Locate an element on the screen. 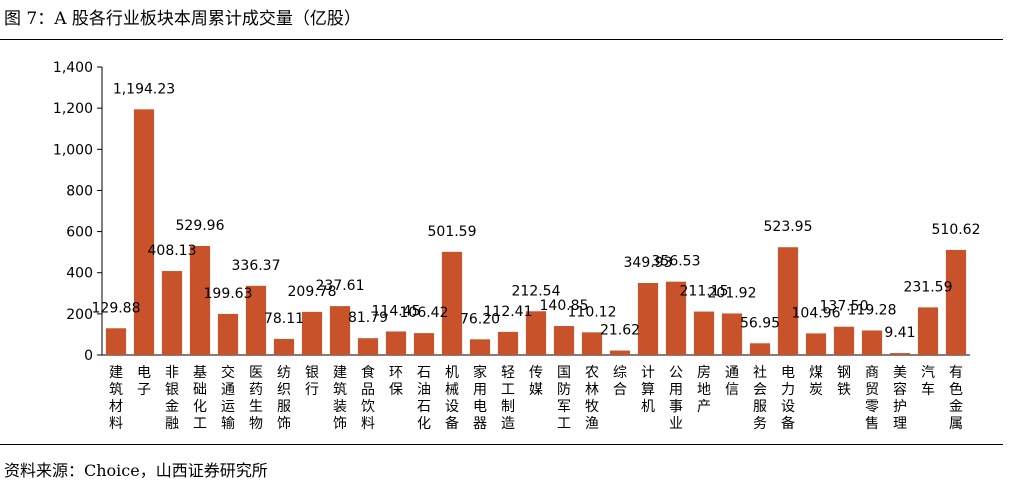 This screenshot has height=486, width=1018. x-tick-label: 计算机 is located at coordinates (648, 390).